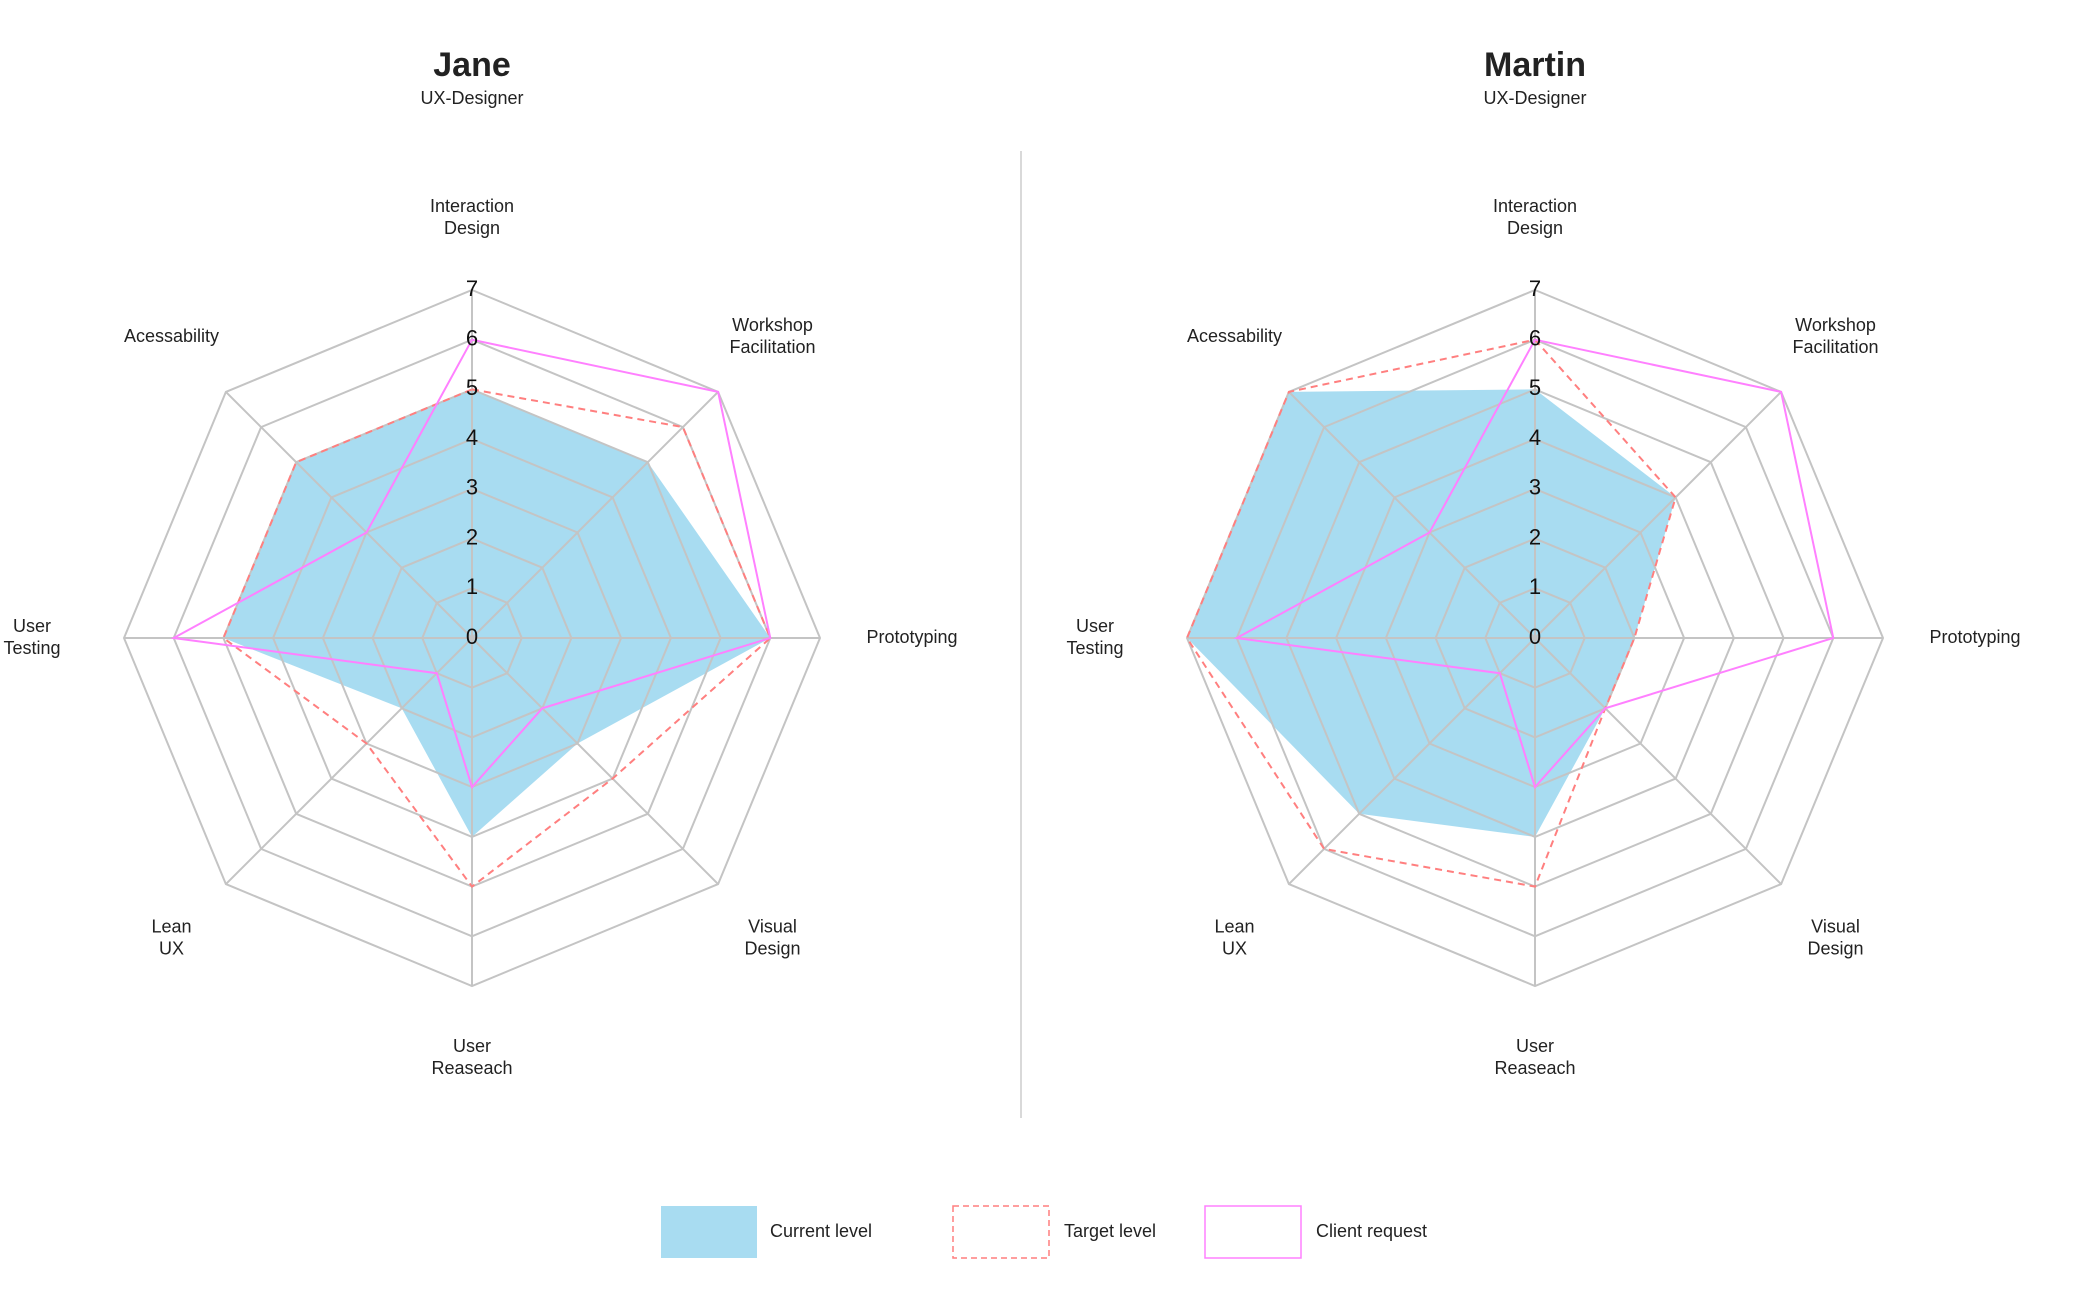  What do you see at coordinates (472, 65) in the screenshot?
I see `chart-title: Jane` at bounding box center [472, 65].